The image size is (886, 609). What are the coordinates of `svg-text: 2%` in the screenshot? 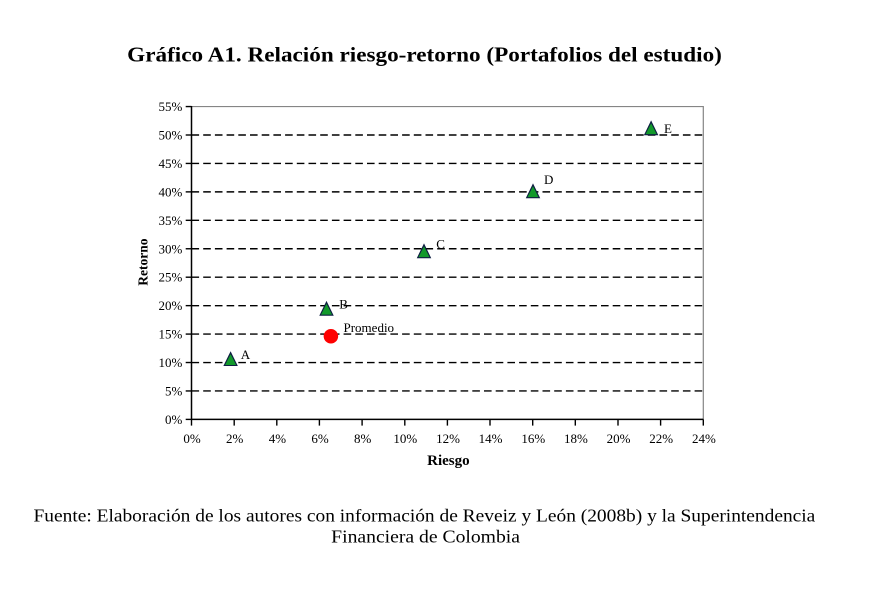 It's located at (235, 438).